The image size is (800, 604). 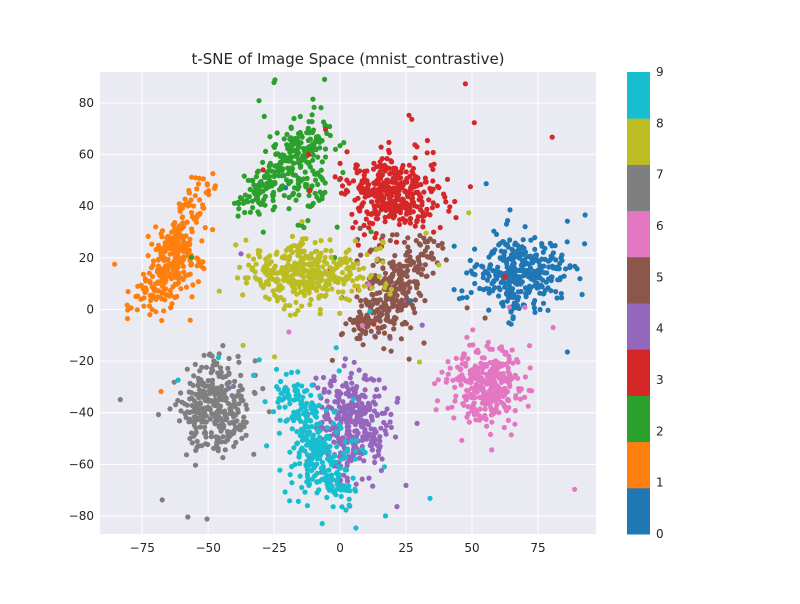 What do you see at coordinates (208, 548) in the screenshot?
I see `x-tick-label: −50` at bounding box center [208, 548].